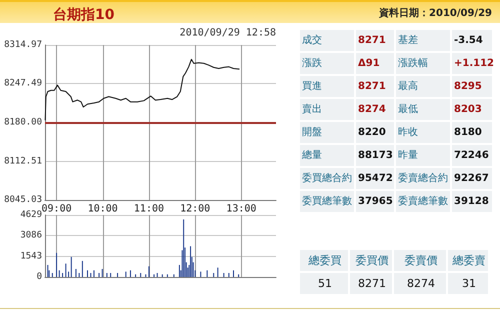  Describe the element at coordinates (23, 45) in the screenshot. I see `y-tick-label: 8314.97` at that location.